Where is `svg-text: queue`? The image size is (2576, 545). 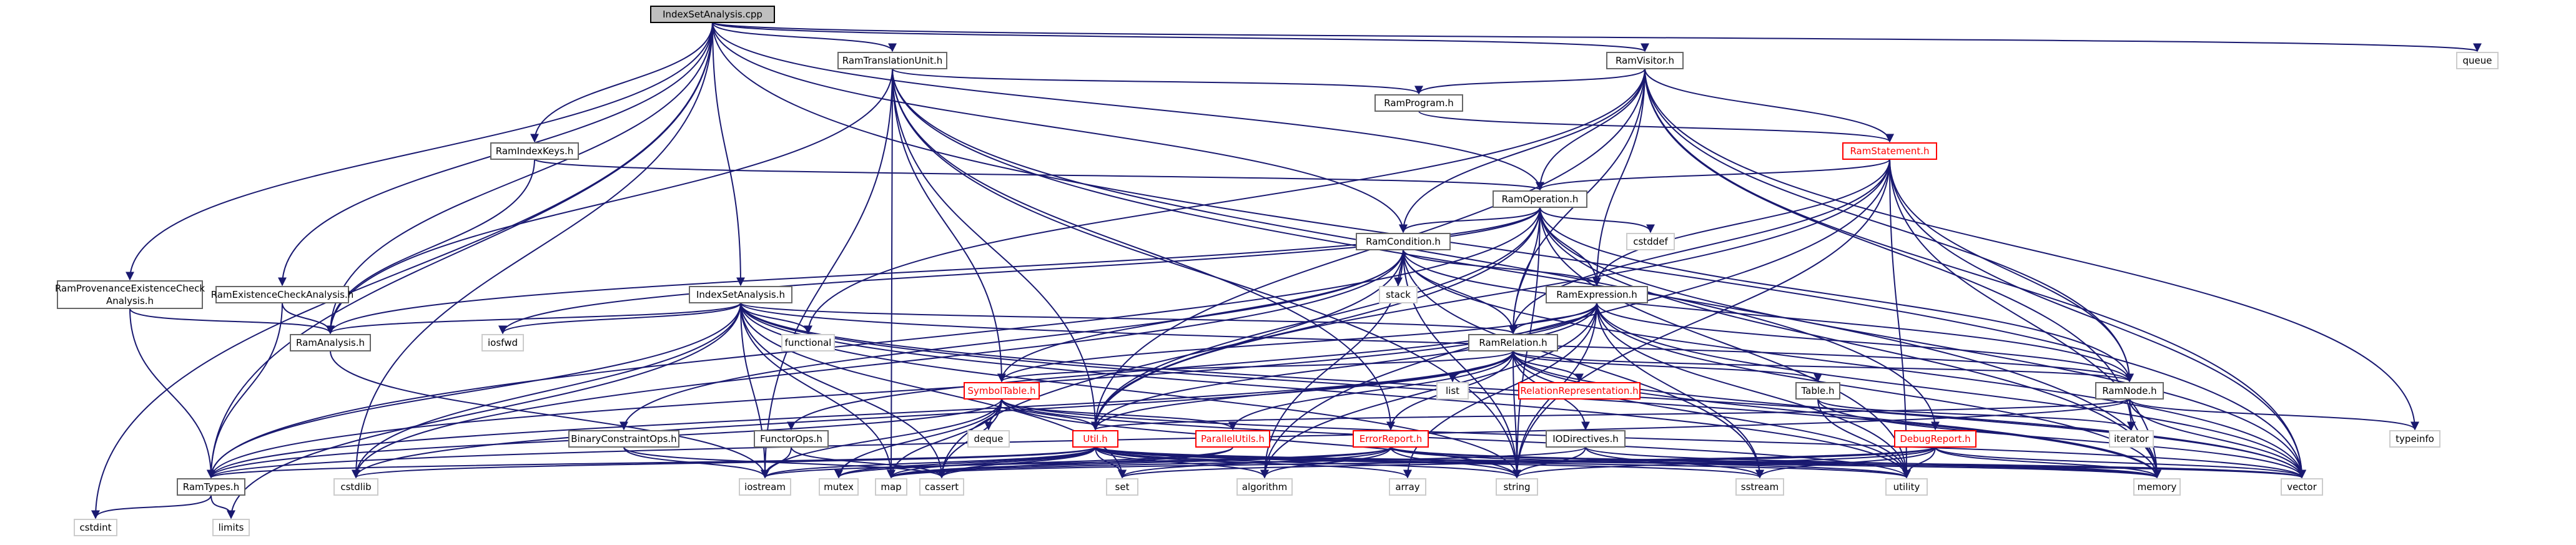
svg-text: queue is located at coordinates (2477, 60).